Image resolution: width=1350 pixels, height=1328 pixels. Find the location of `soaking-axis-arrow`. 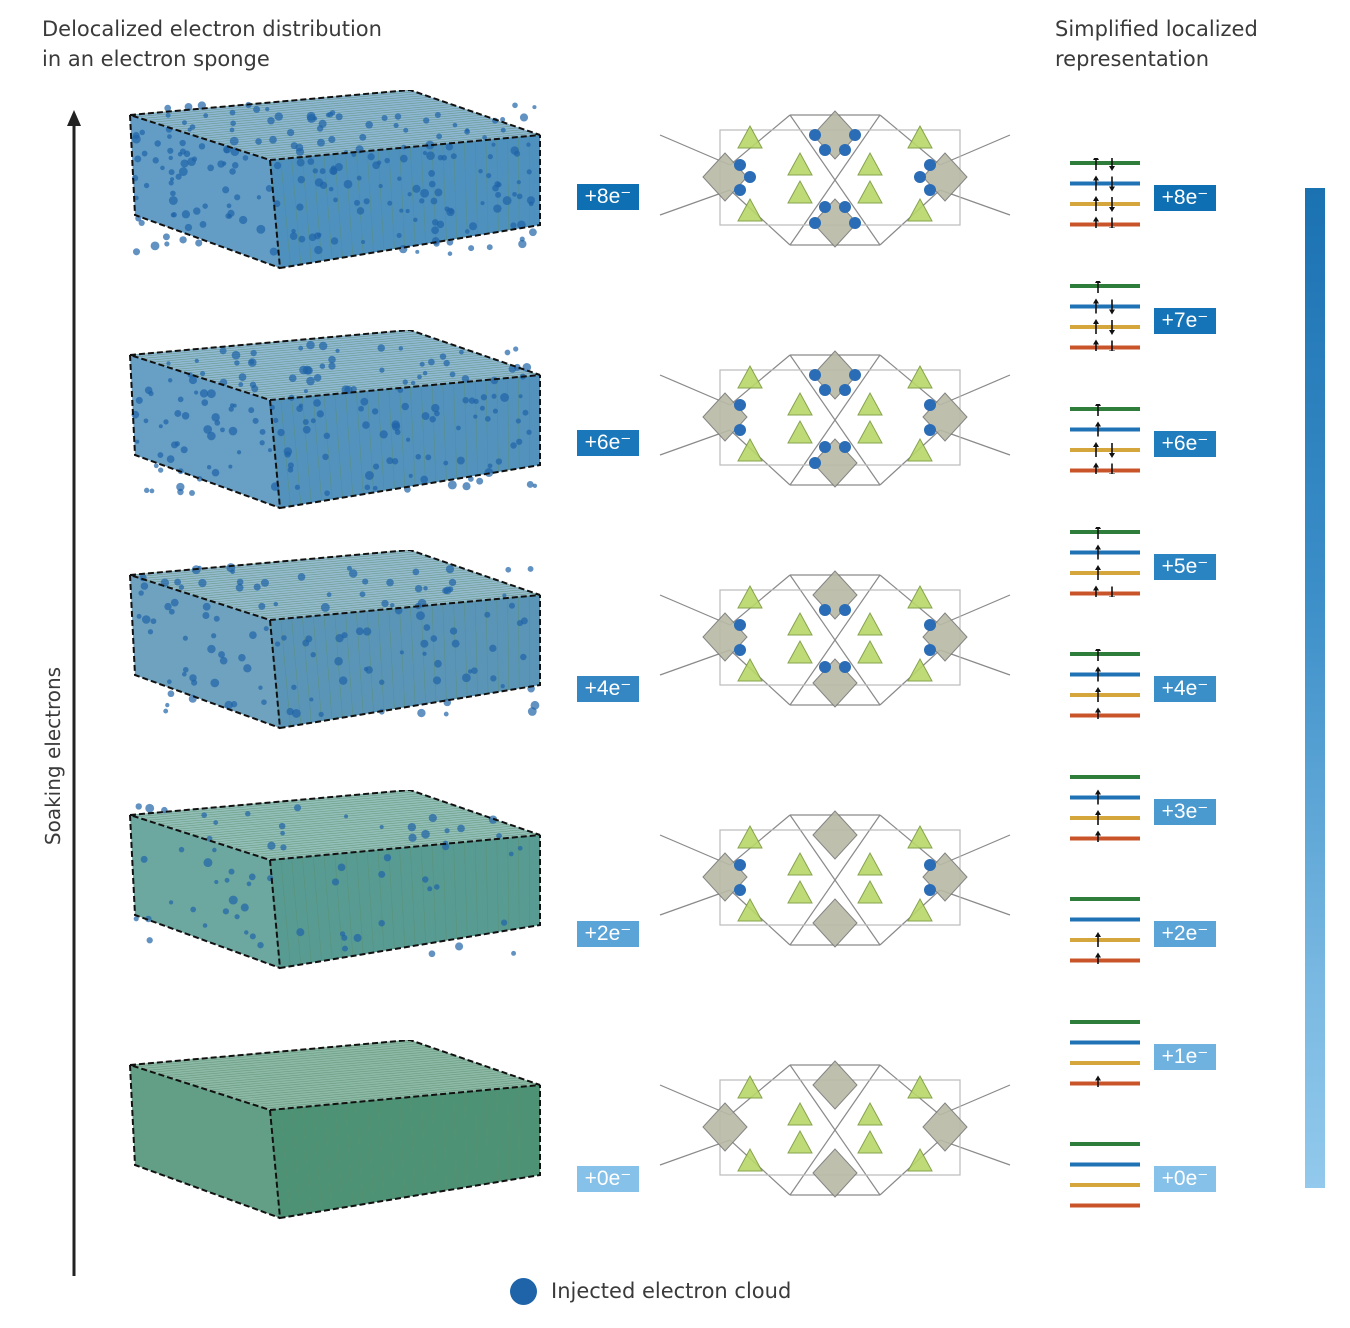

soaking-axis-arrow is located at coordinates (74, 693).